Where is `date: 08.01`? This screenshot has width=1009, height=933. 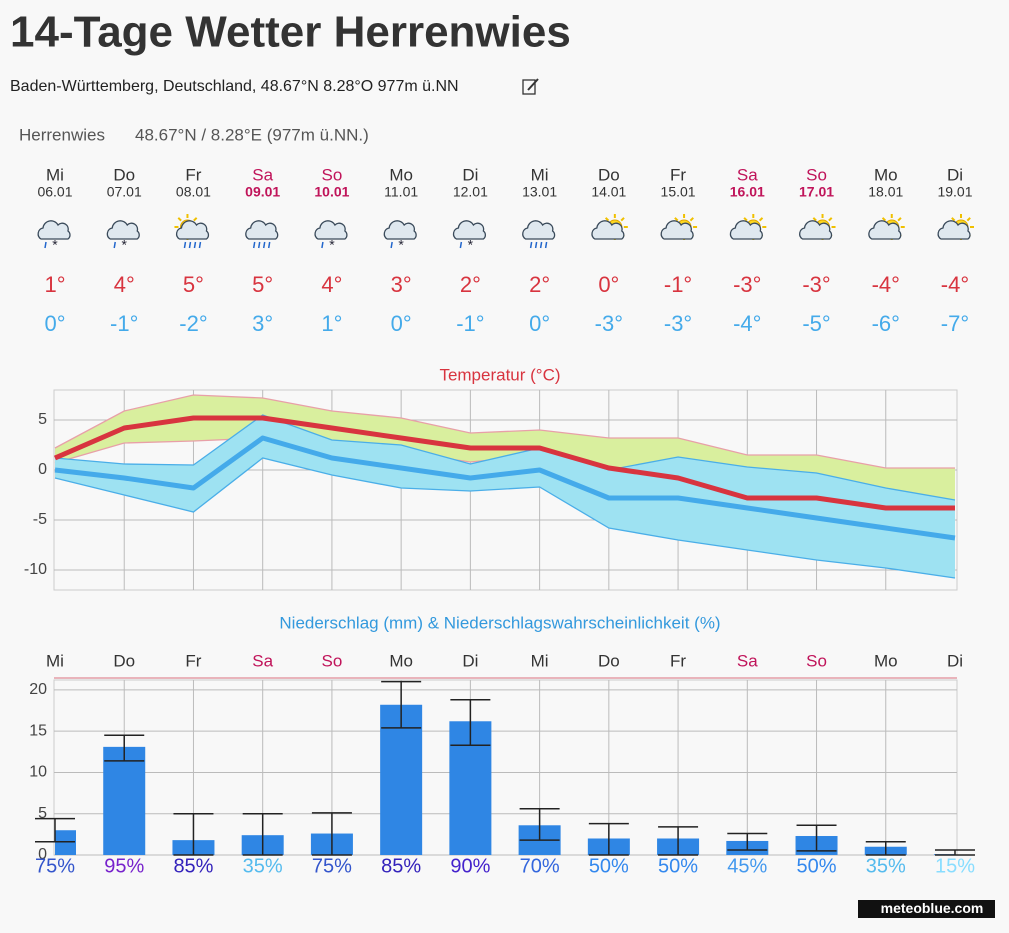 date: 08.01 is located at coordinates (193, 192).